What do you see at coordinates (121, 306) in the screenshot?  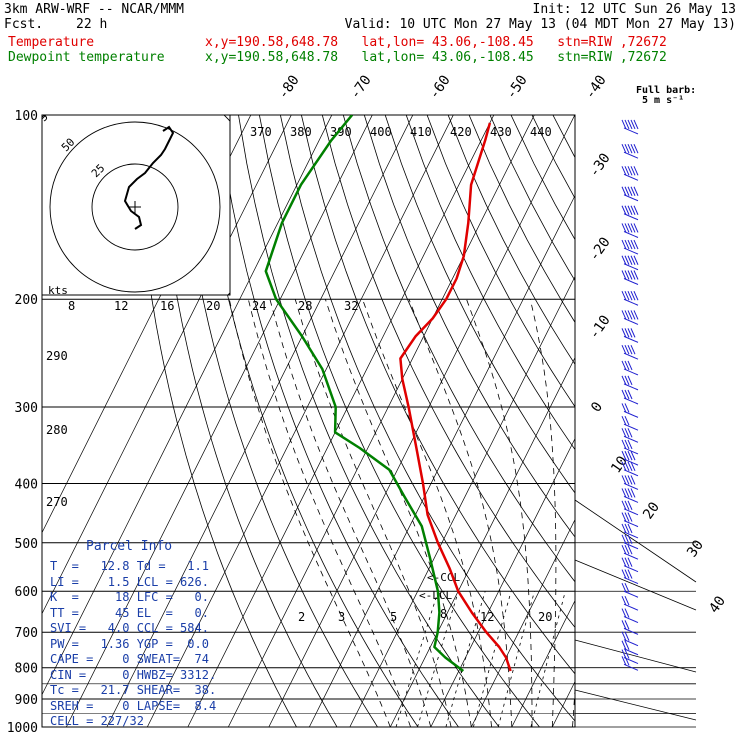 I see `wind-scale-label: 12` at bounding box center [121, 306].